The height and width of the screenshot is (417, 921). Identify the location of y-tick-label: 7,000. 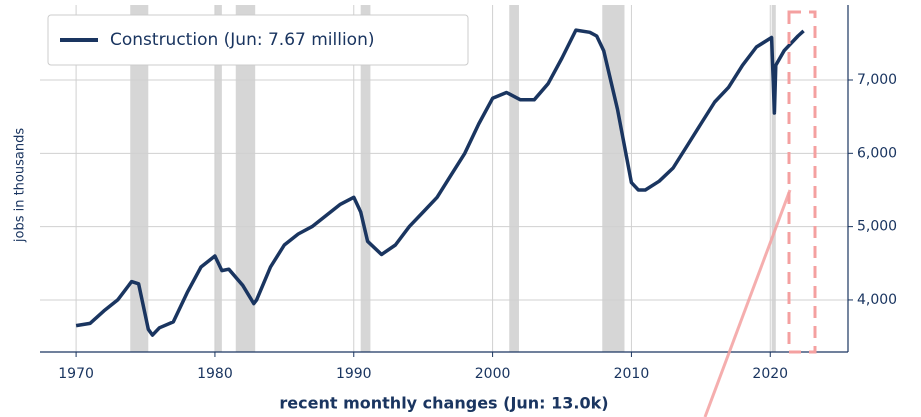
(877, 80).